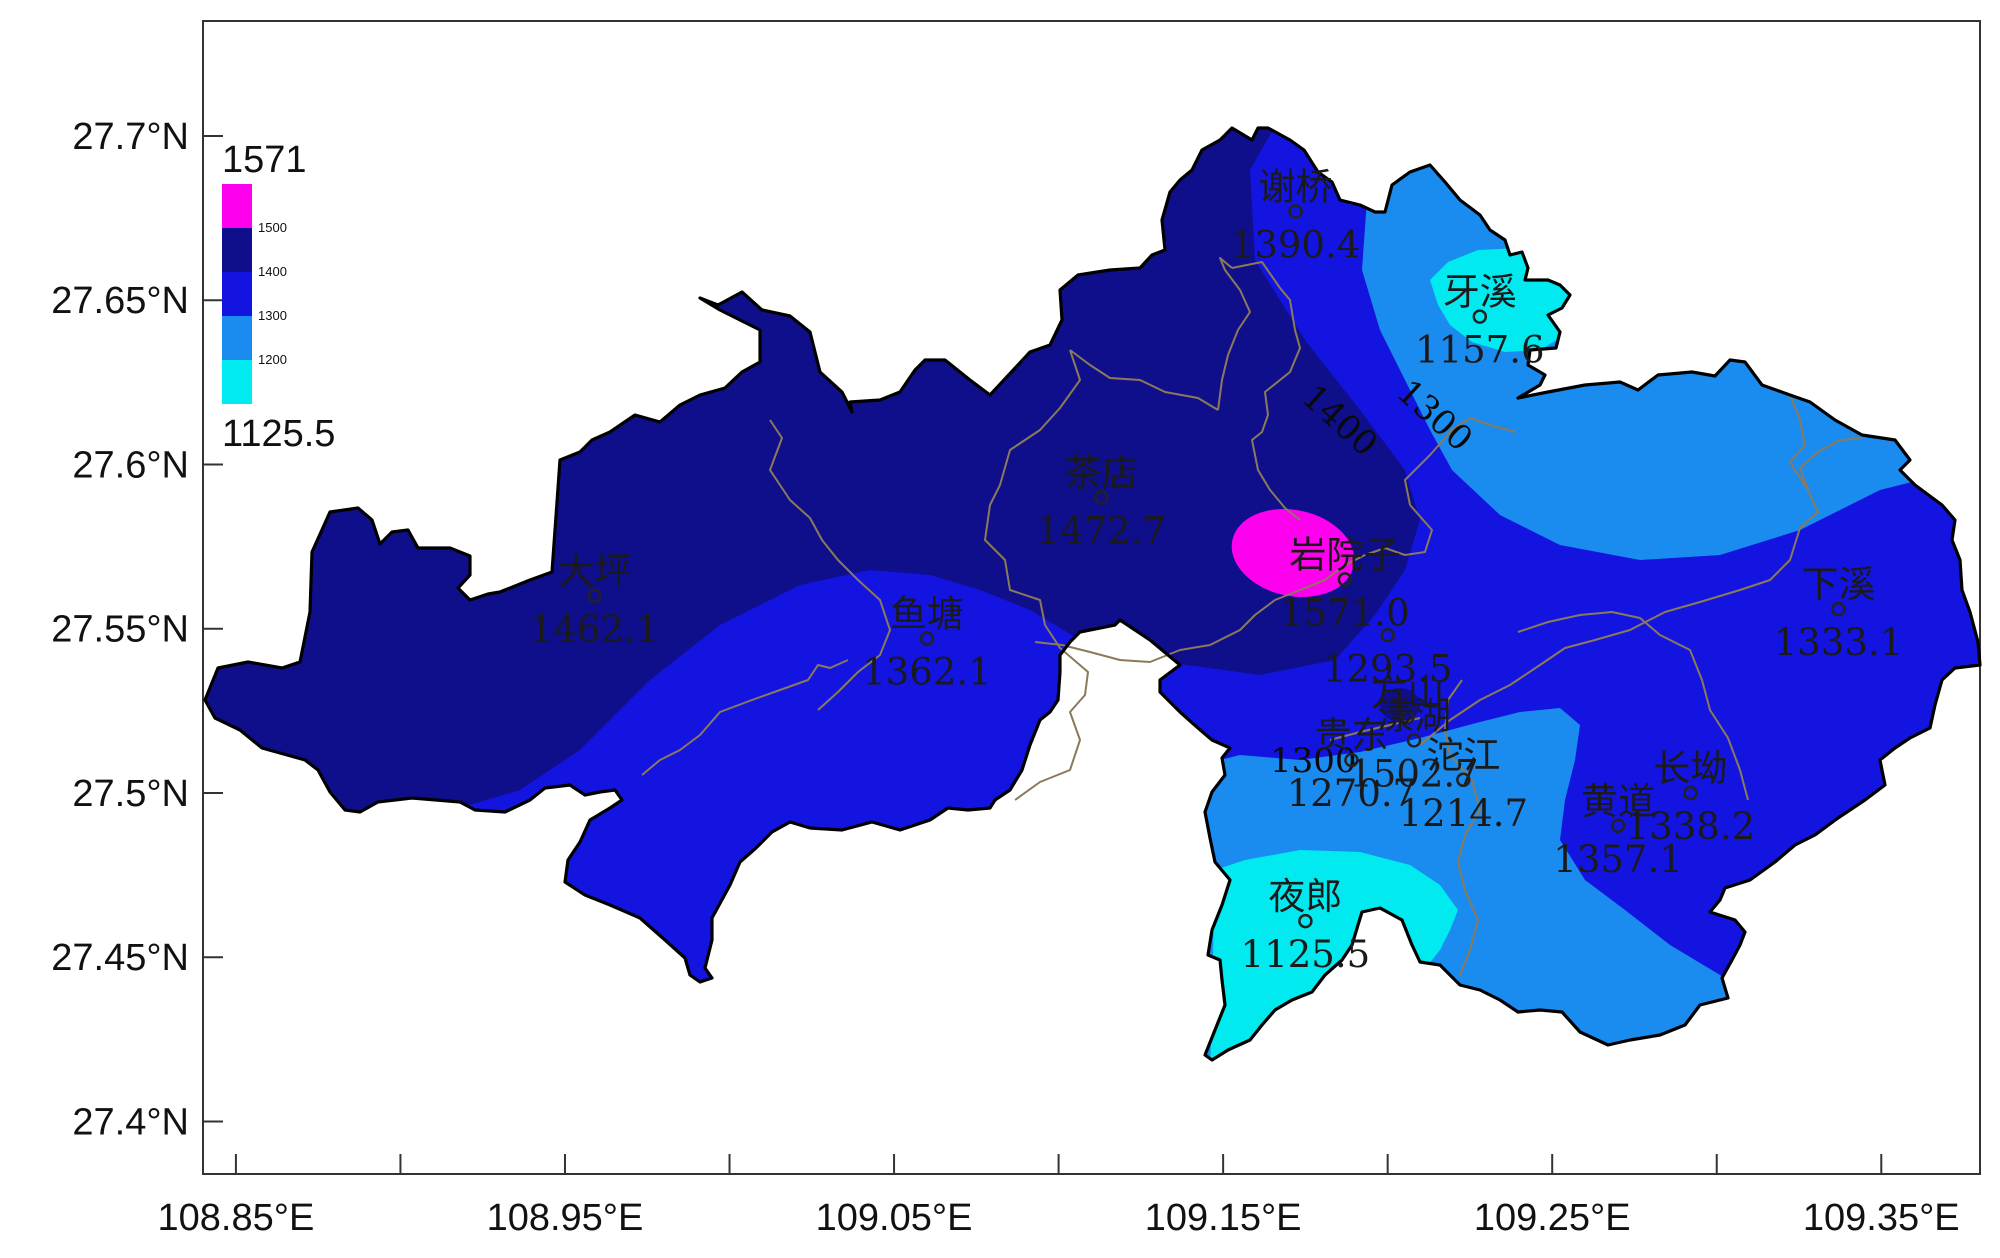 The width and height of the screenshot is (2000, 1258). I want to click on station-name: 夜郎, so click(1305, 896).